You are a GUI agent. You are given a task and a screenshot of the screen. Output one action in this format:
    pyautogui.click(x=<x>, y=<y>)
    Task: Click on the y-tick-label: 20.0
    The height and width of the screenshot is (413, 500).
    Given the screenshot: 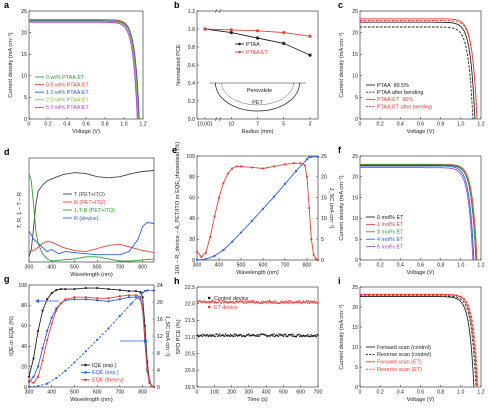 What is the action you would take?
    pyautogui.click(x=190, y=371)
    